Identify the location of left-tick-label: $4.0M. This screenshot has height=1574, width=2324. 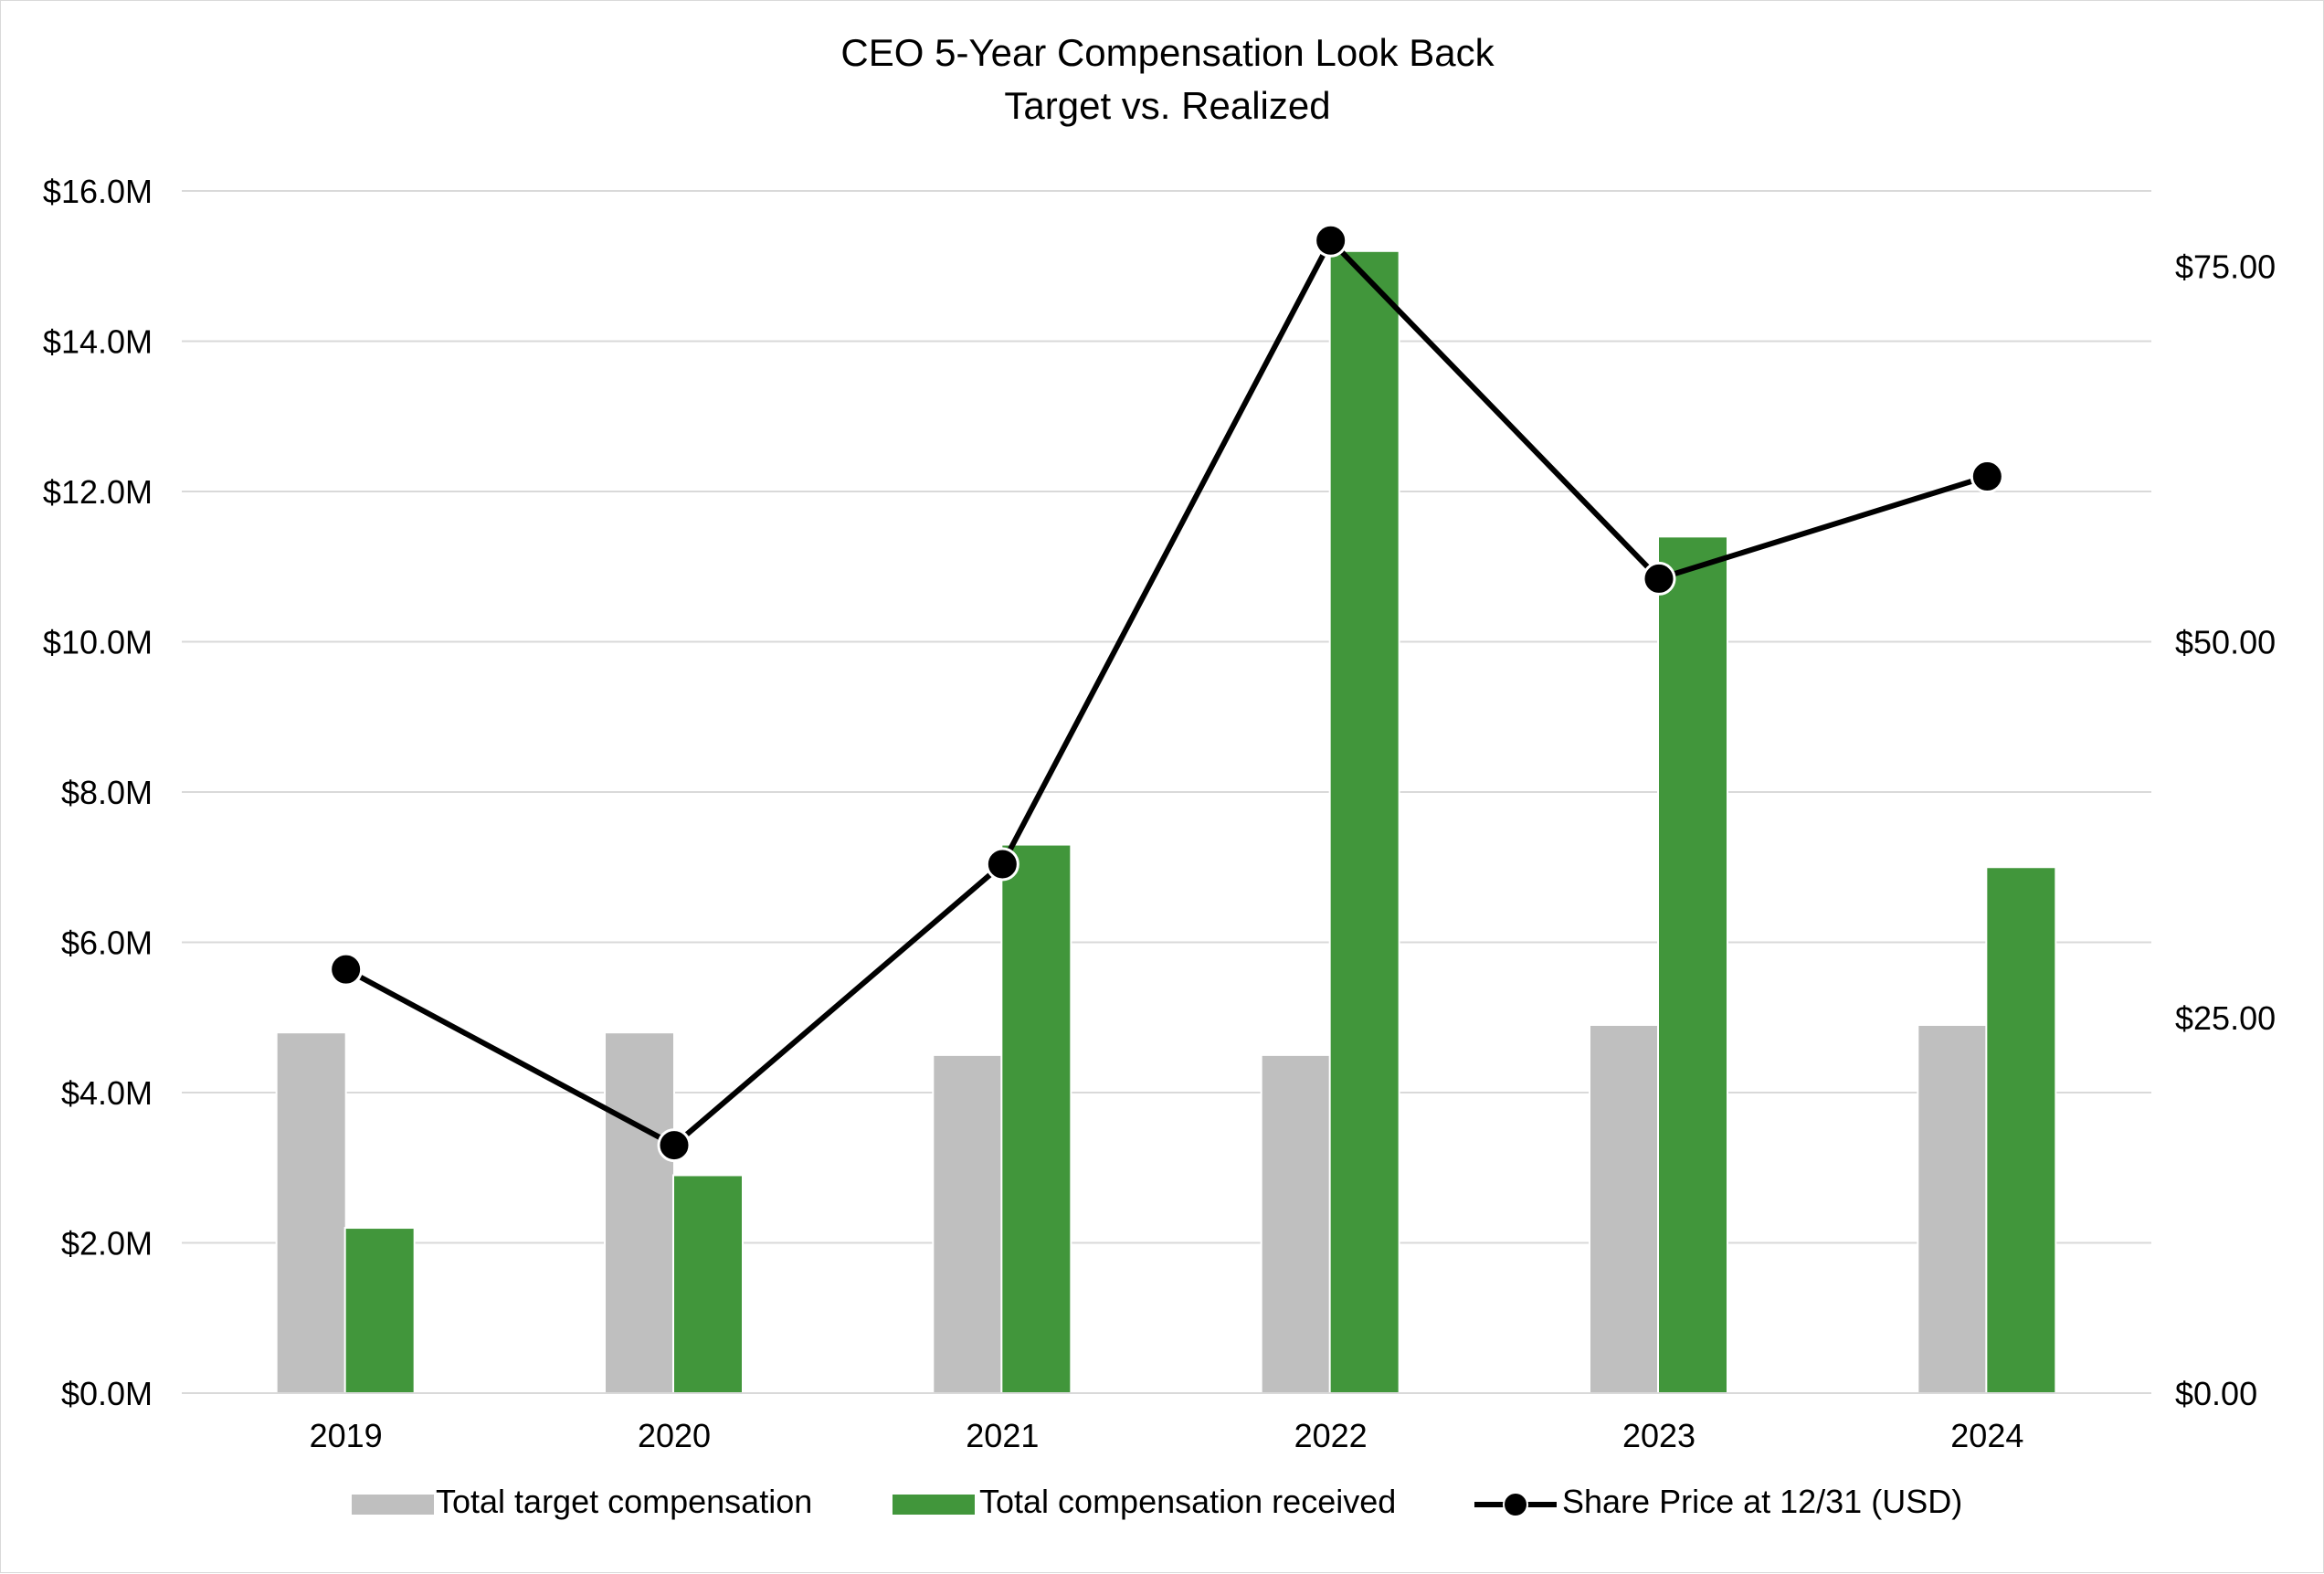
(107, 1093).